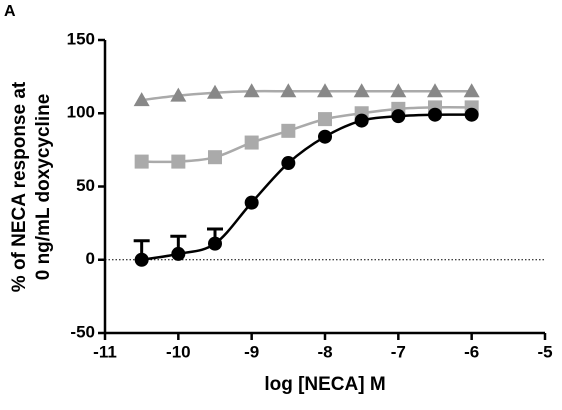 The image size is (562, 410). Describe the element at coordinates (105, 351) in the screenshot. I see `x-tick-label: -11` at that location.